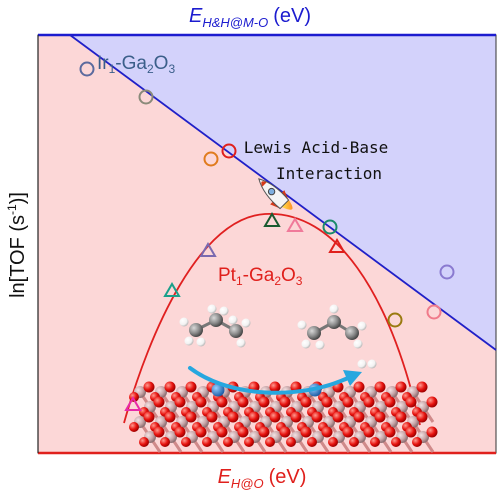 This screenshot has height=498, width=500. I want to click on ga2o3-surface-slab, so click(283, 417).